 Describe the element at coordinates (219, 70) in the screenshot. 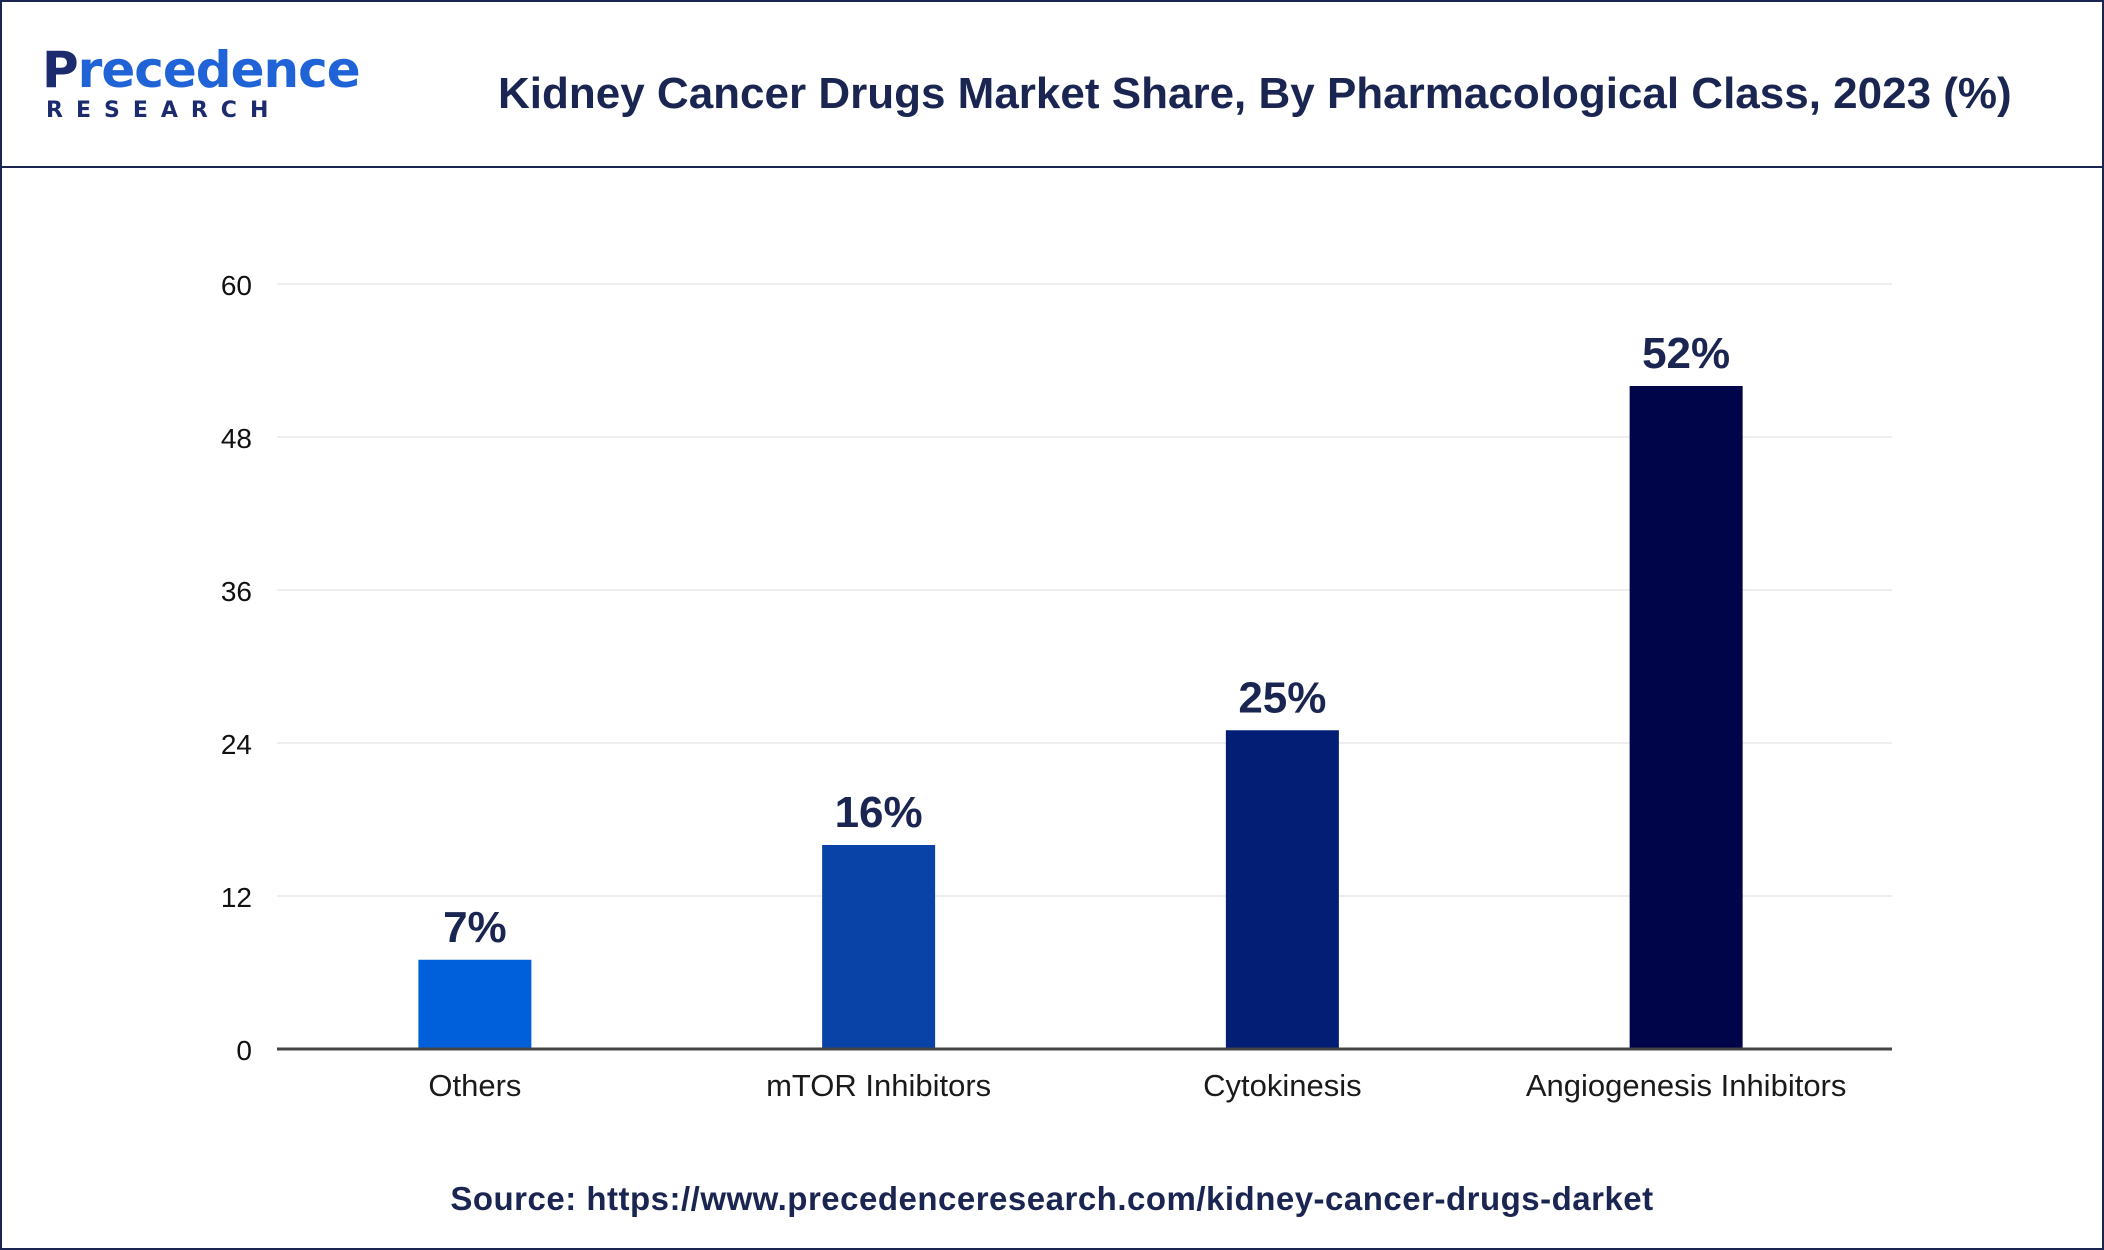

I see `logo-wordmark-rest: recedence` at that location.